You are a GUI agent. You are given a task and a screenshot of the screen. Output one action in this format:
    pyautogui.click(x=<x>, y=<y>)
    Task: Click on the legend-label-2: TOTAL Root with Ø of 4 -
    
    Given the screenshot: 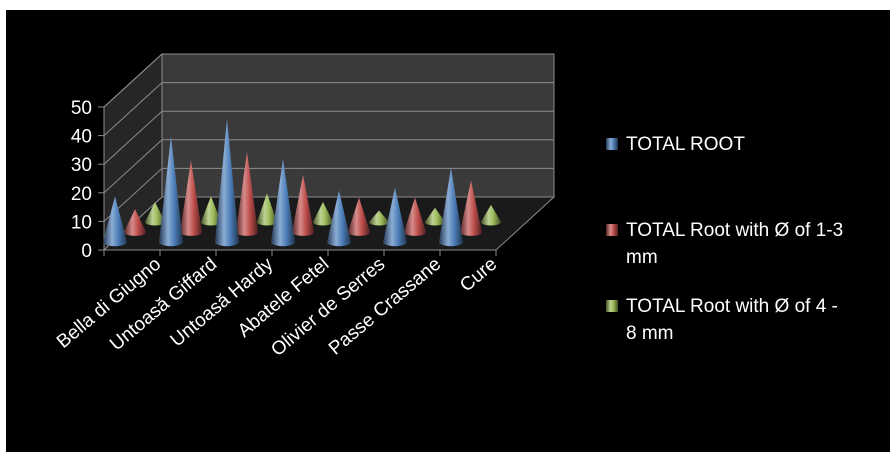 What is the action you would take?
    pyautogui.click(x=732, y=306)
    